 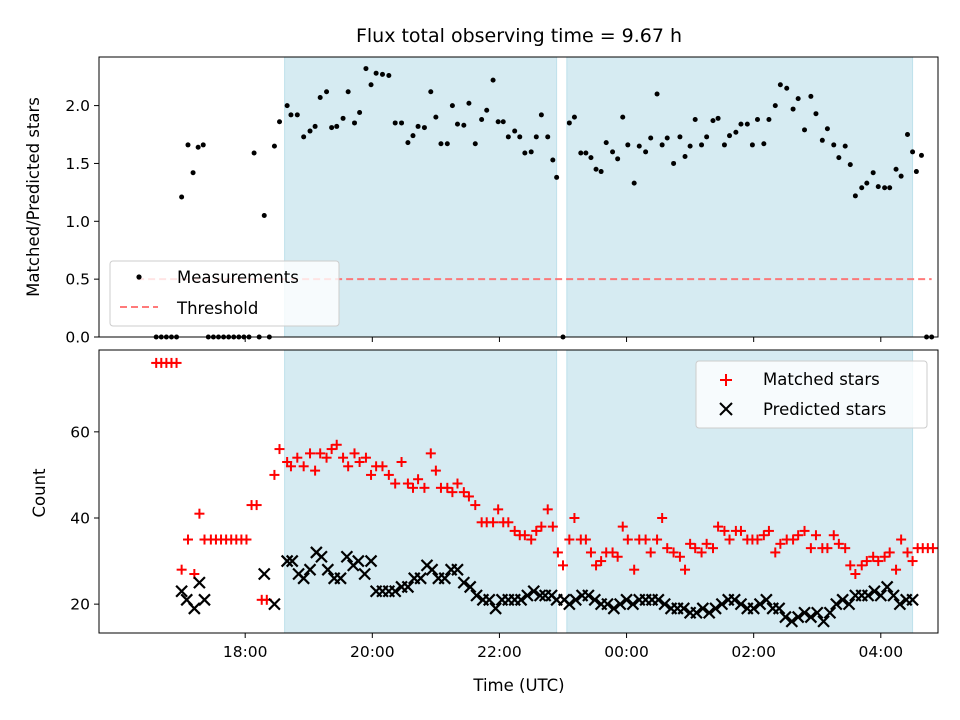 What do you see at coordinates (811, 394) in the screenshot?
I see `count-legend: Matched stars Predicted stars` at bounding box center [811, 394].